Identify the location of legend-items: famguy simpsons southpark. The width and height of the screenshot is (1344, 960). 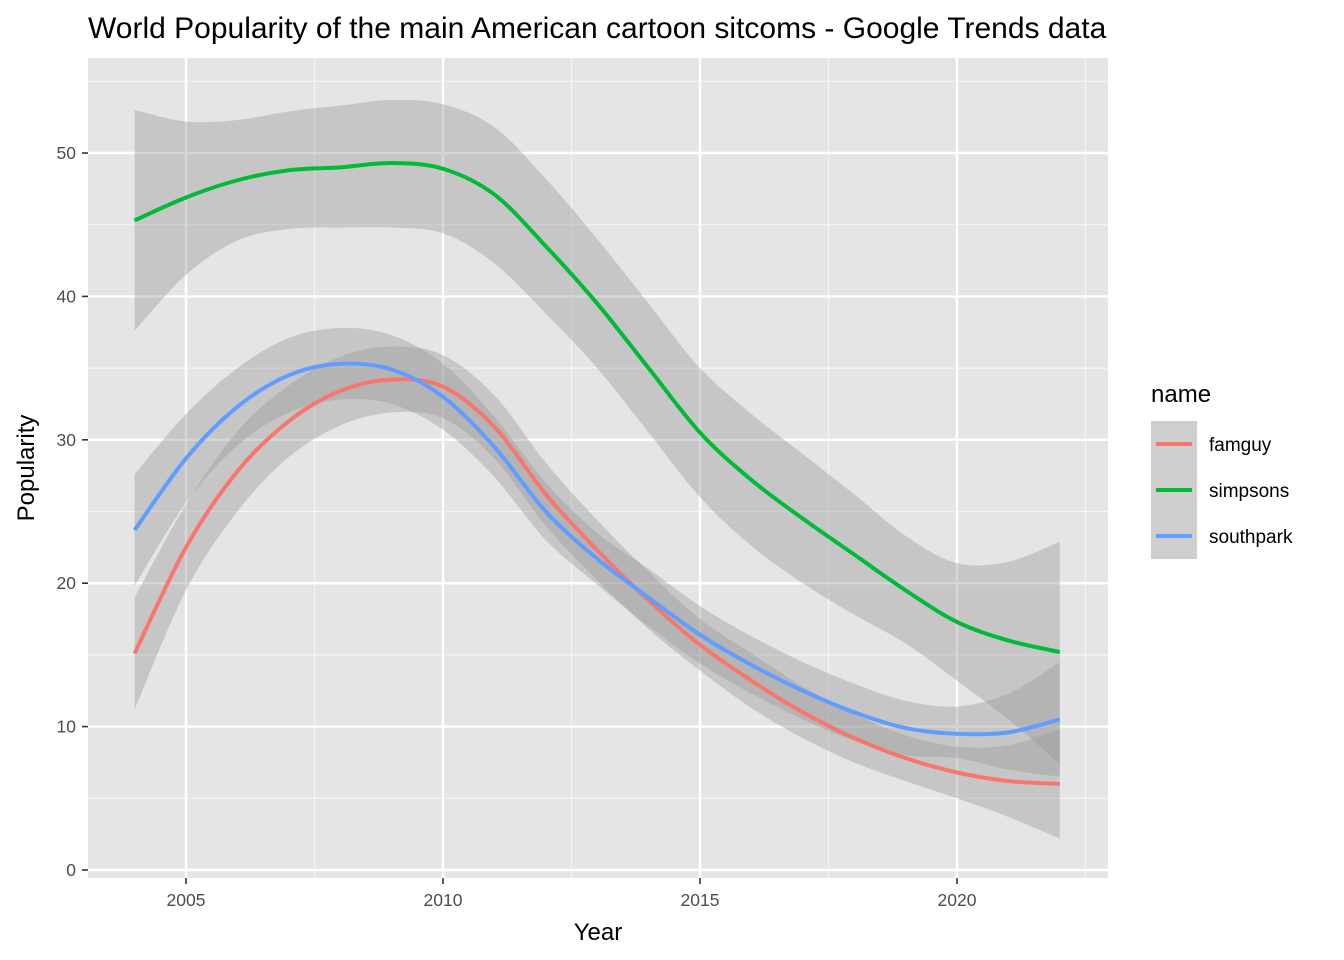
(1222, 490).